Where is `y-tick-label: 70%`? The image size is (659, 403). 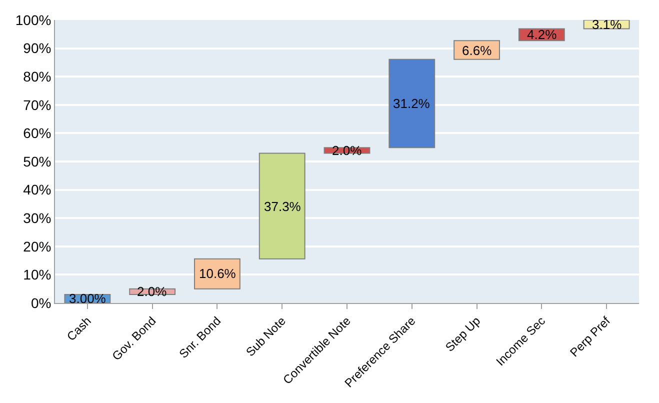
y-tick-label: 70% is located at coordinates (37, 104).